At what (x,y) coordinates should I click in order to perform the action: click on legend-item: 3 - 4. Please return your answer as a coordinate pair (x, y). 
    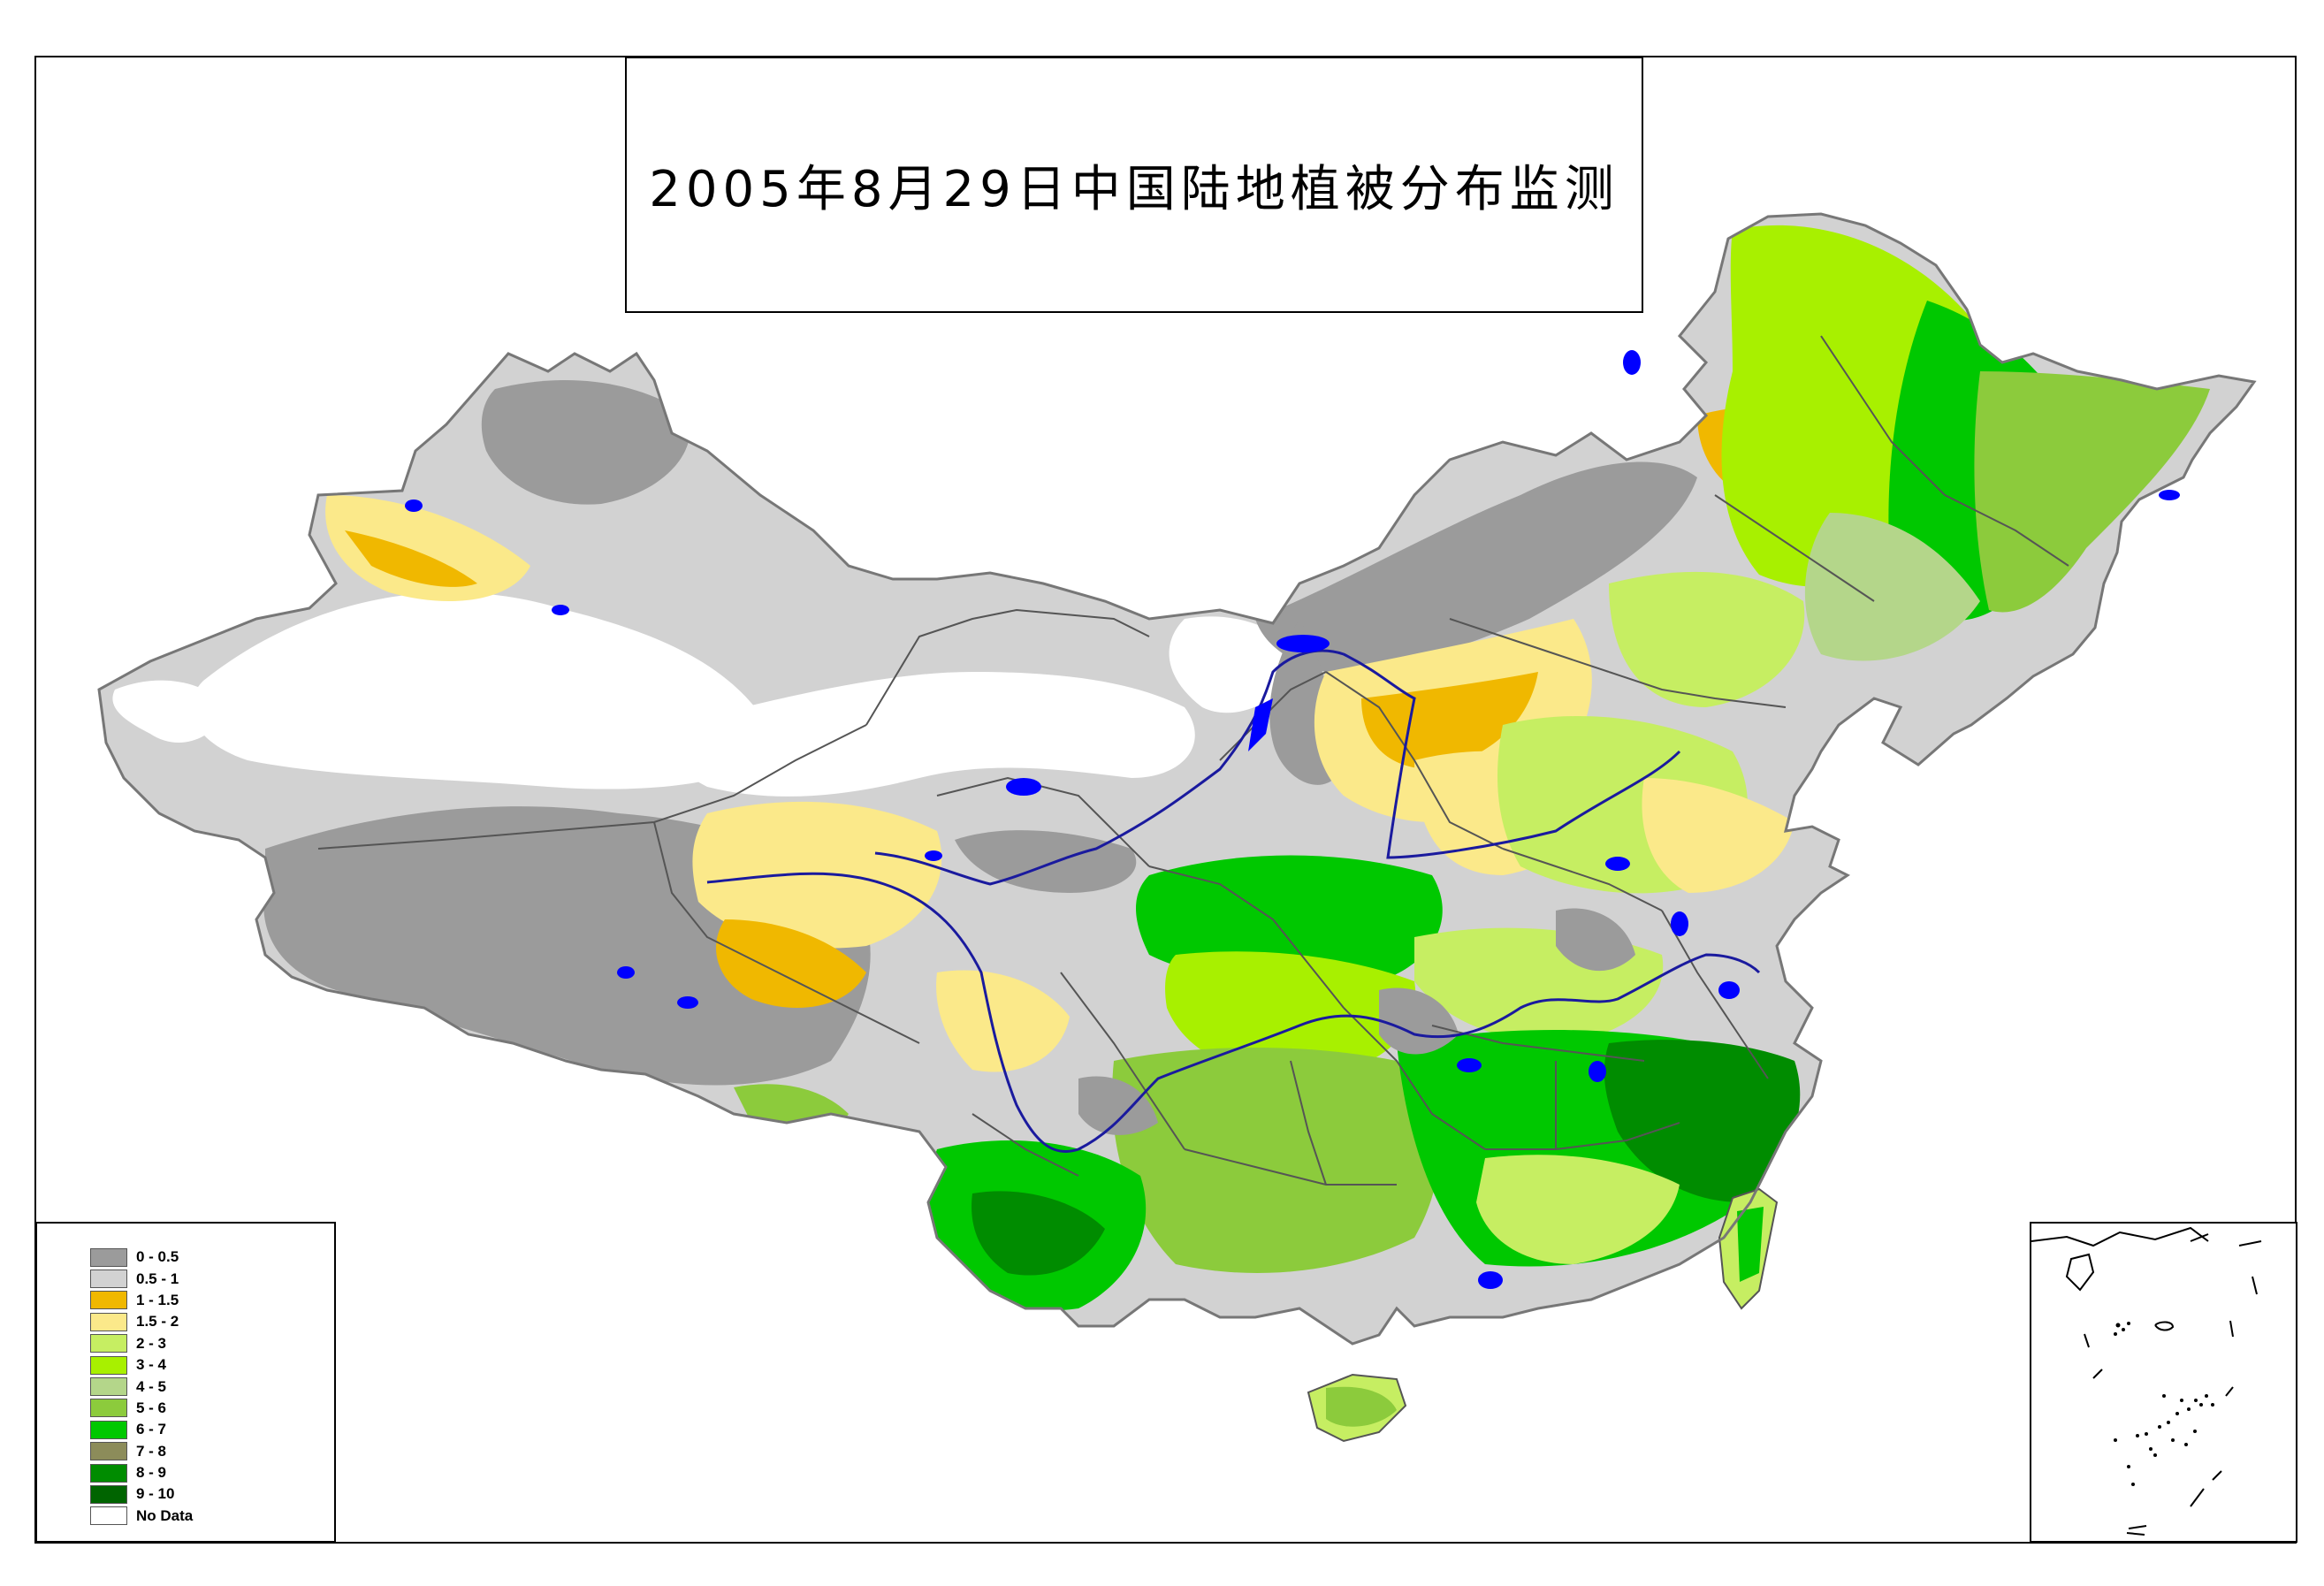
    Looking at the image, I should click on (141, 1365).